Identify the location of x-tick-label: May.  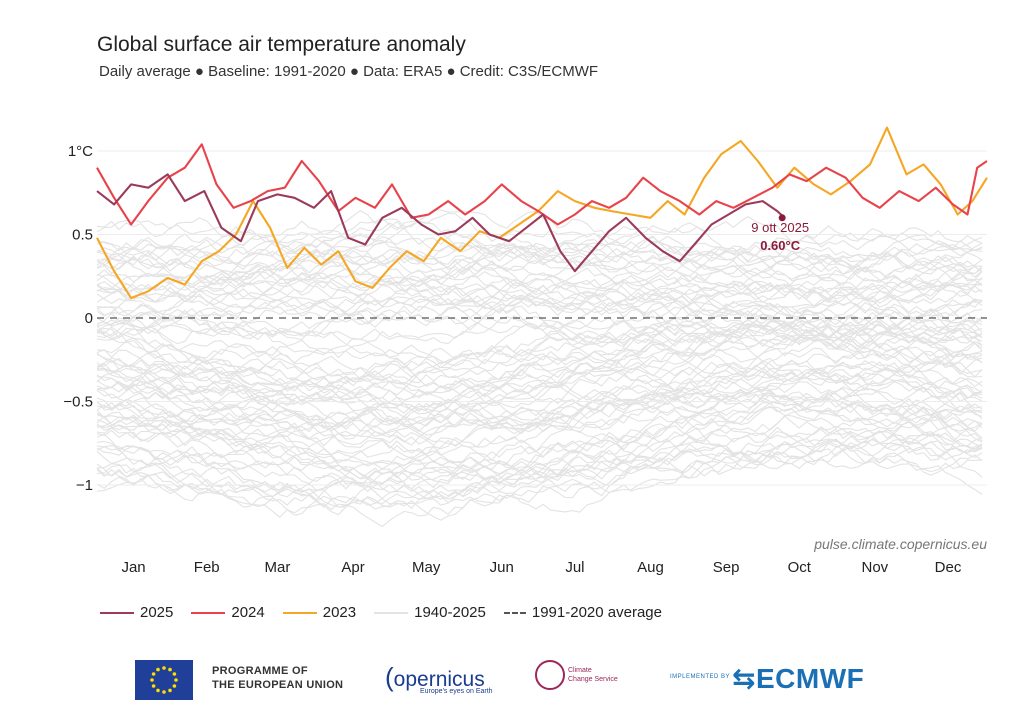
(426, 567).